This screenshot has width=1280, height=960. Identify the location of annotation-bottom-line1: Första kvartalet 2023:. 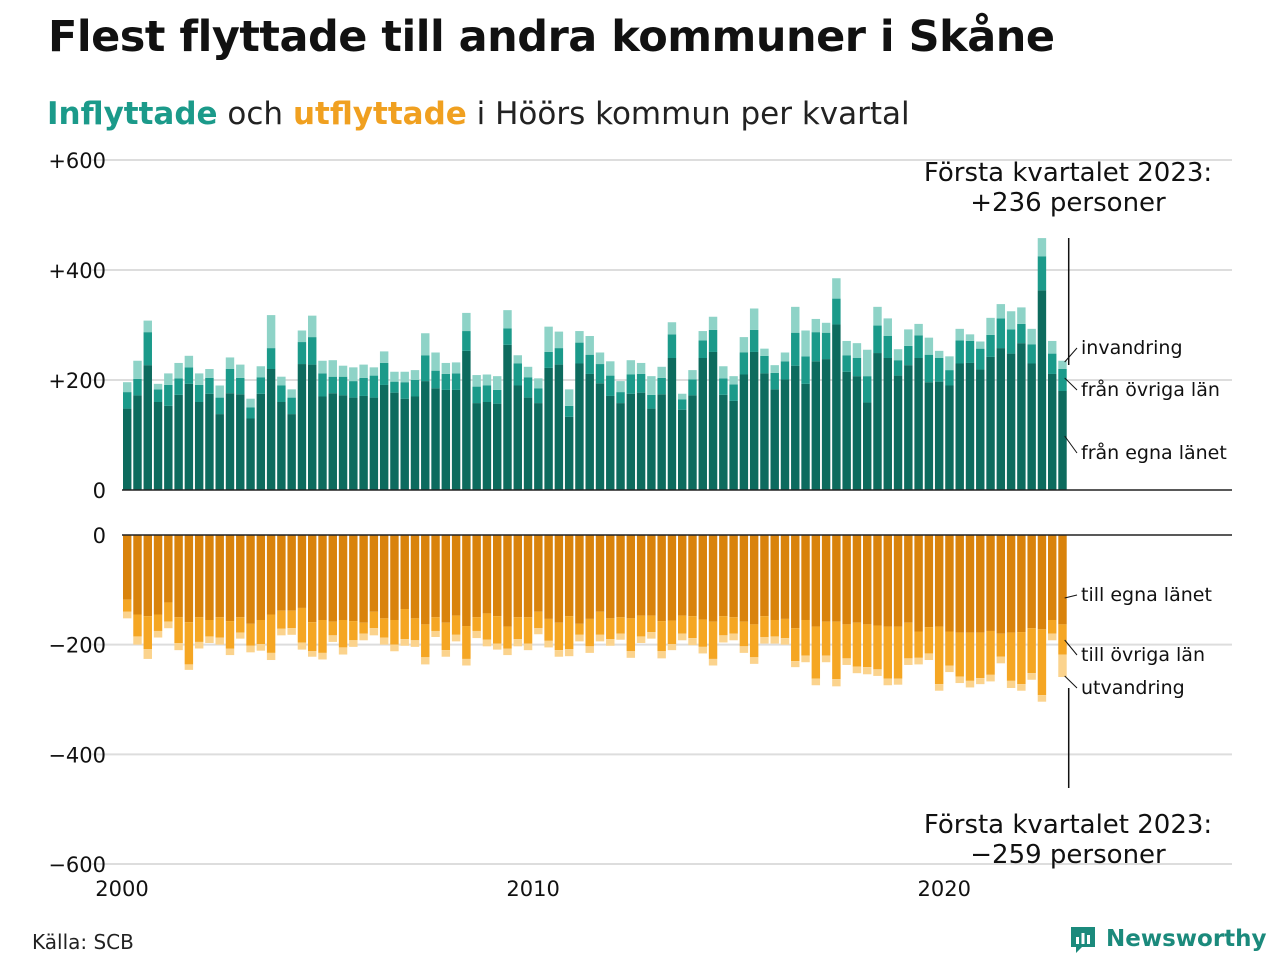
(1068, 825).